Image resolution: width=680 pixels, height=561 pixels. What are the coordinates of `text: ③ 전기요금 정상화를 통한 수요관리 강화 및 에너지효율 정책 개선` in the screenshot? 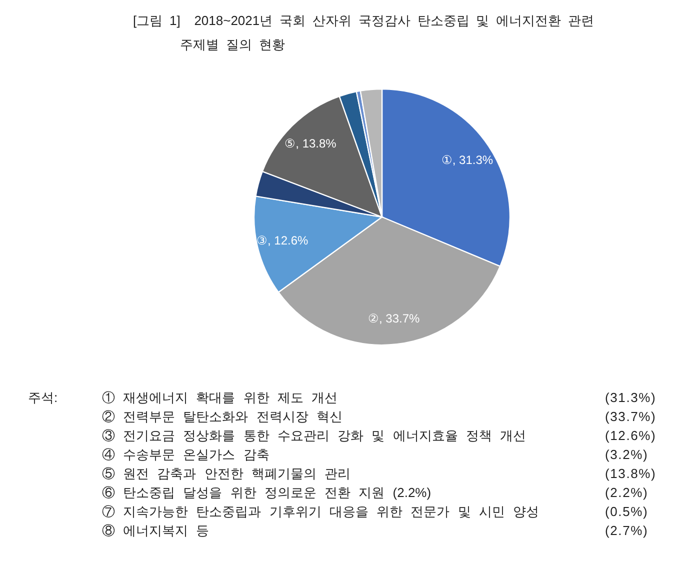 It's located at (314, 436).